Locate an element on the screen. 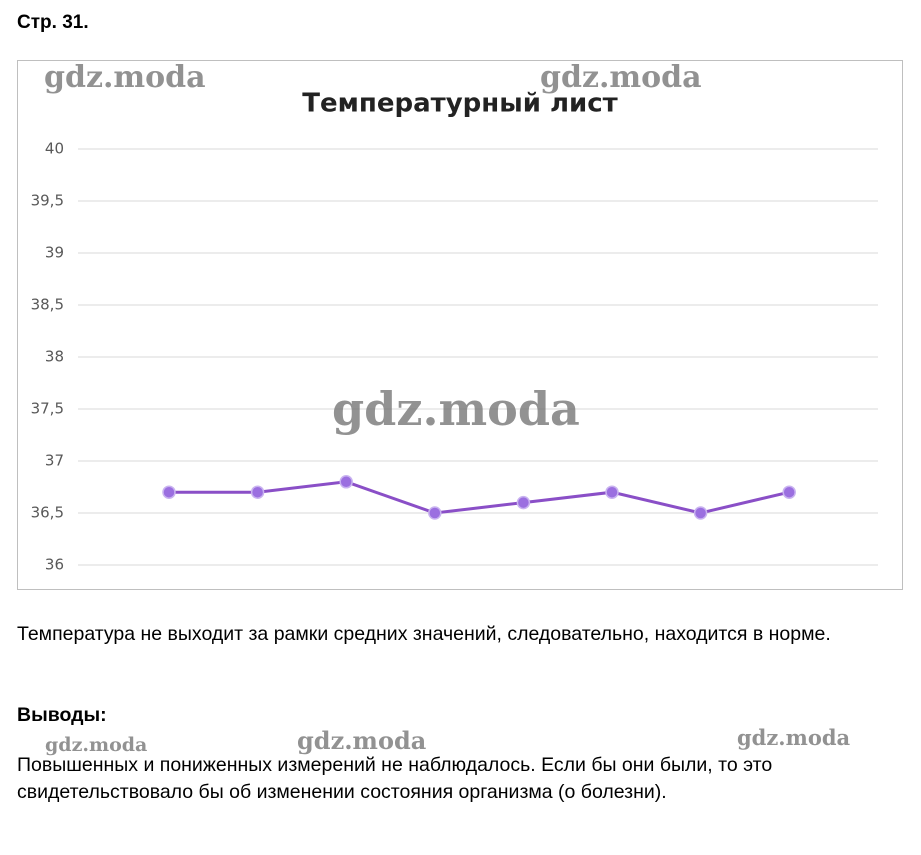 This screenshot has width=921, height=855. y-tick-label: 37 is located at coordinates (54, 461).